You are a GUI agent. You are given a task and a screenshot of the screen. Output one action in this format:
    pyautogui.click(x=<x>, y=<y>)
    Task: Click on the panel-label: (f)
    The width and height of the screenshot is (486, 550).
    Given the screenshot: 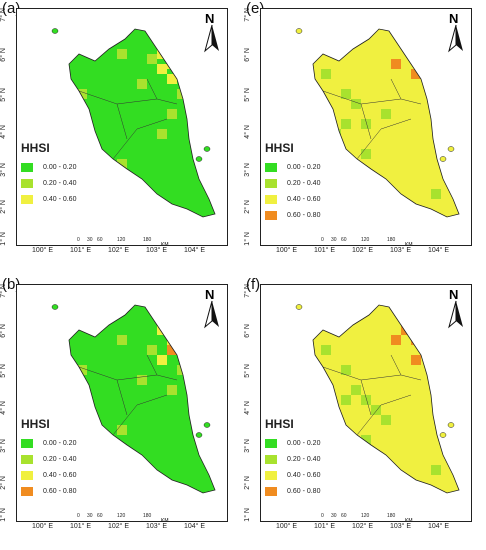 What is the action you would take?
    pyautogui.click(x=253, y=284)
    